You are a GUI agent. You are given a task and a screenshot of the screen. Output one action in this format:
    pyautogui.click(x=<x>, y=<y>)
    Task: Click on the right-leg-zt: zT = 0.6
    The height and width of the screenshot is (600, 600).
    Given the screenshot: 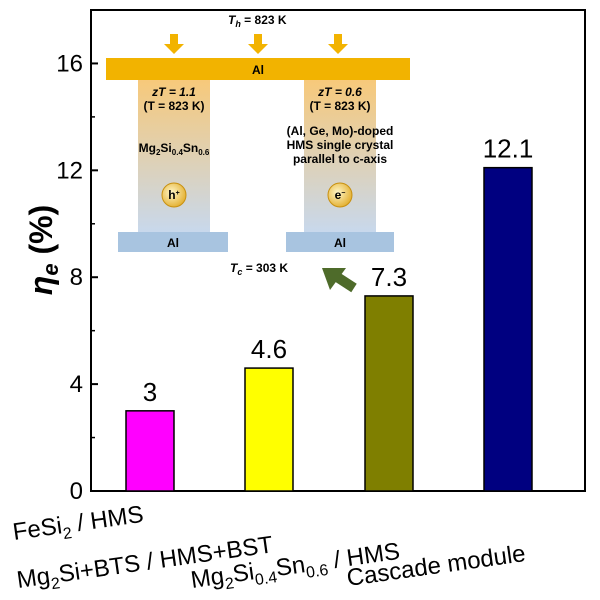 What is the action you would take?
    pyautogui.click(x=339, y=92)
    